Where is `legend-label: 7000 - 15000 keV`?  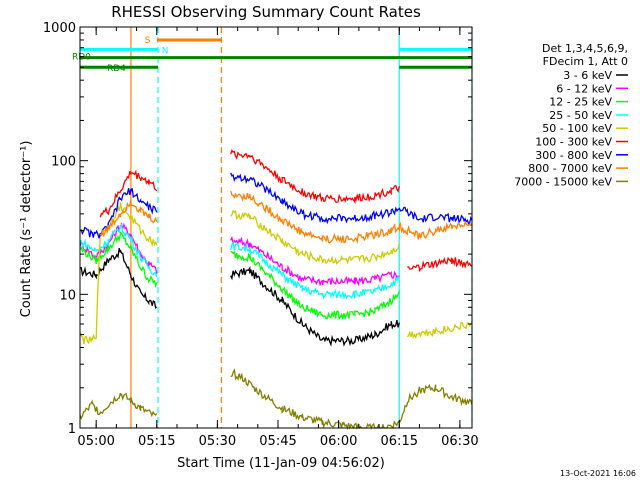
legend-label: 7000 - 15000 keV is located at coordinates (563, 181).